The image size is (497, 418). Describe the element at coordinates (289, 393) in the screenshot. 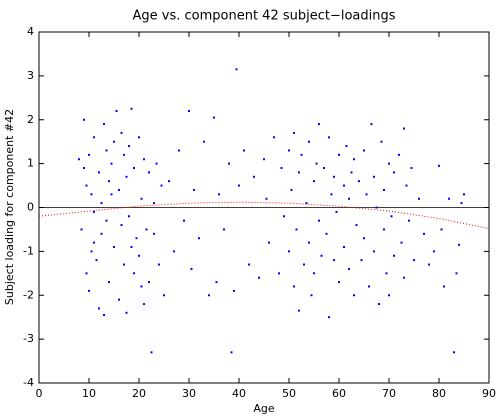

I see `x-tick-label: 50` at that location.